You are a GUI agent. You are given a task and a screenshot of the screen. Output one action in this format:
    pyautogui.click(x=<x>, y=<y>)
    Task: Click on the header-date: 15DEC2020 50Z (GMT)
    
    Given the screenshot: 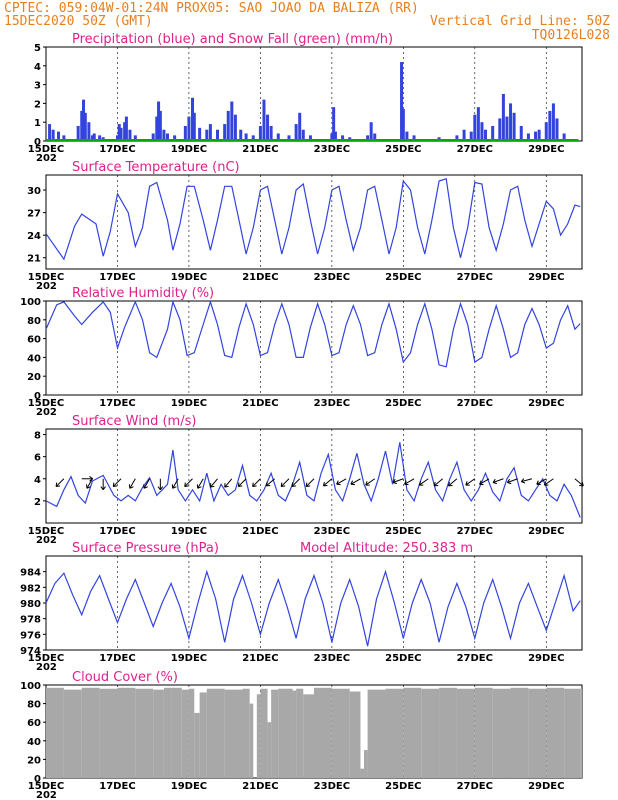 What is the action you would take?
    pyautogui.click(x=78, y=21)
    